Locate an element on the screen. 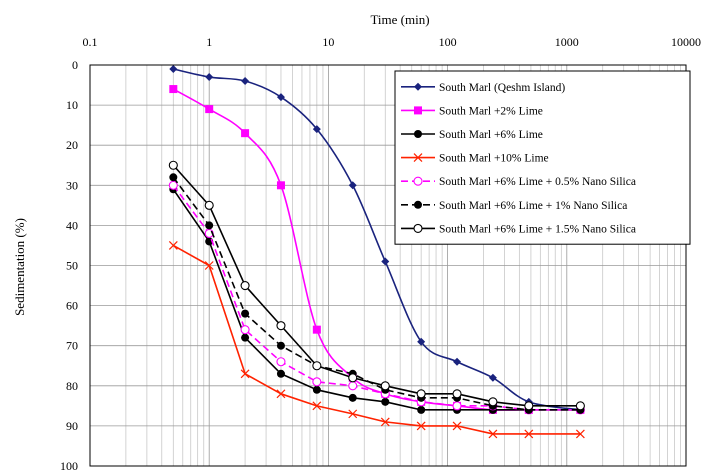 This screenshot has width=702, height=473. x-tick-label: 10000 is located at coordinates (686, 42).